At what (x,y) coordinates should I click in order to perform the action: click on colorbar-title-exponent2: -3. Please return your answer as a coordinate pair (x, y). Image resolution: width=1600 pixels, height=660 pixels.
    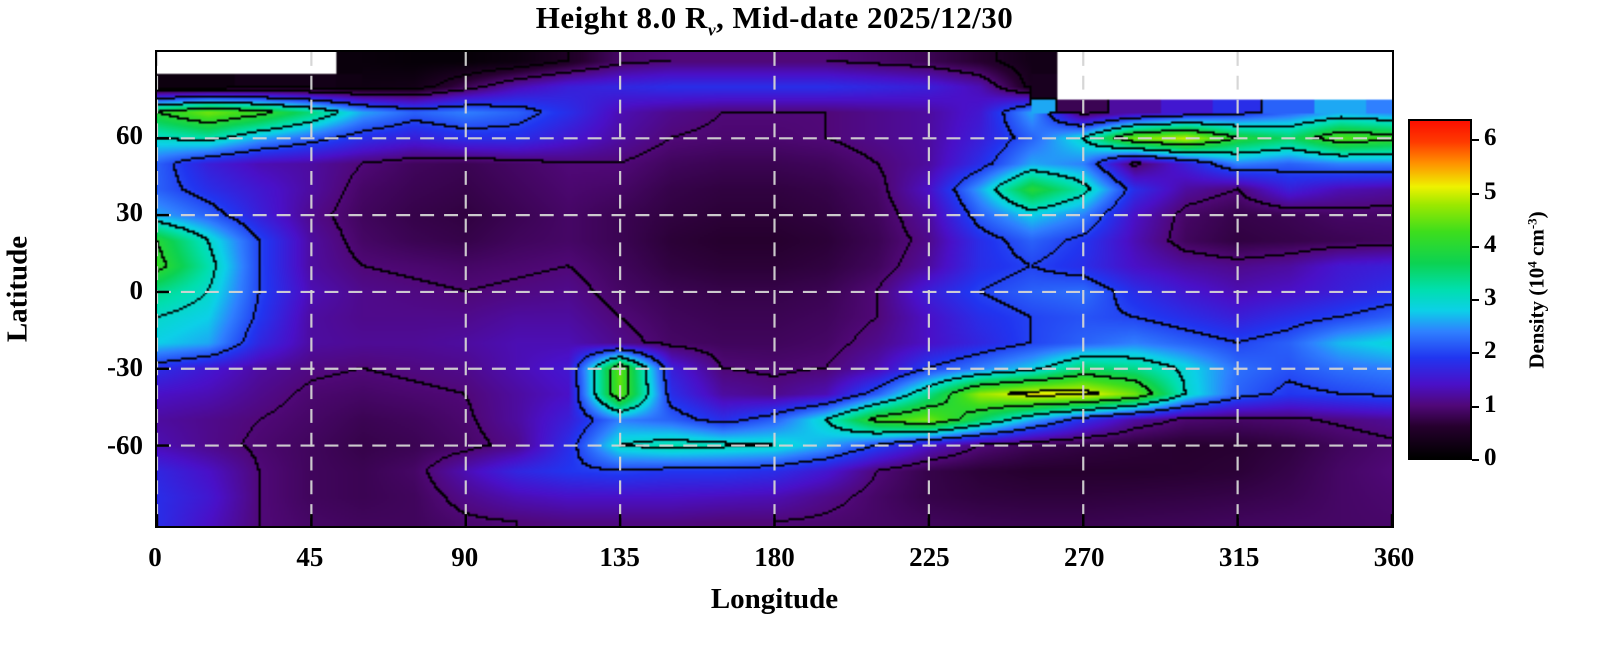
    Looking at the image, I should click on (1532, 224).